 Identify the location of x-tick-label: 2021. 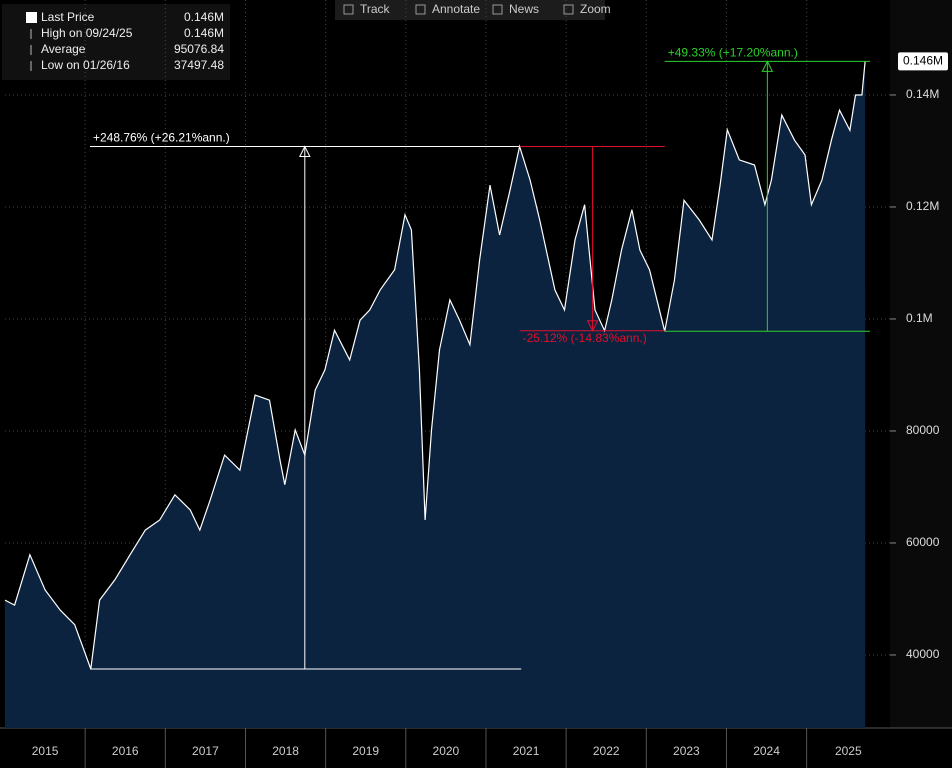
(526, 751).